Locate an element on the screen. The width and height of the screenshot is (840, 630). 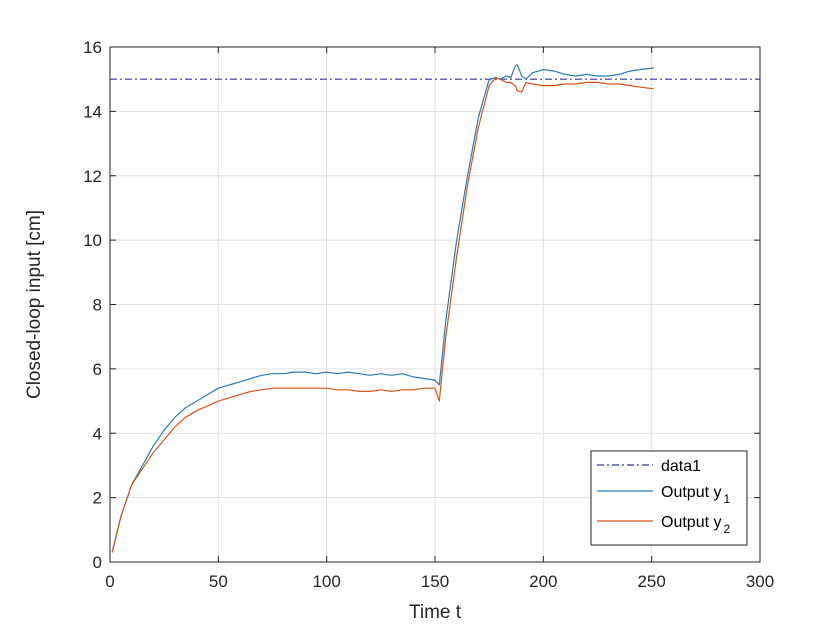
y-tick-label: 2 is located at coordinates (97, 498).